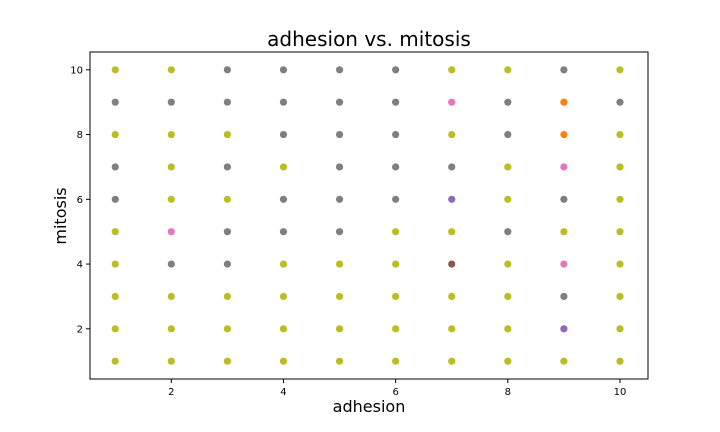  I want to click on y-tick-label: 10, so click(76, 70).